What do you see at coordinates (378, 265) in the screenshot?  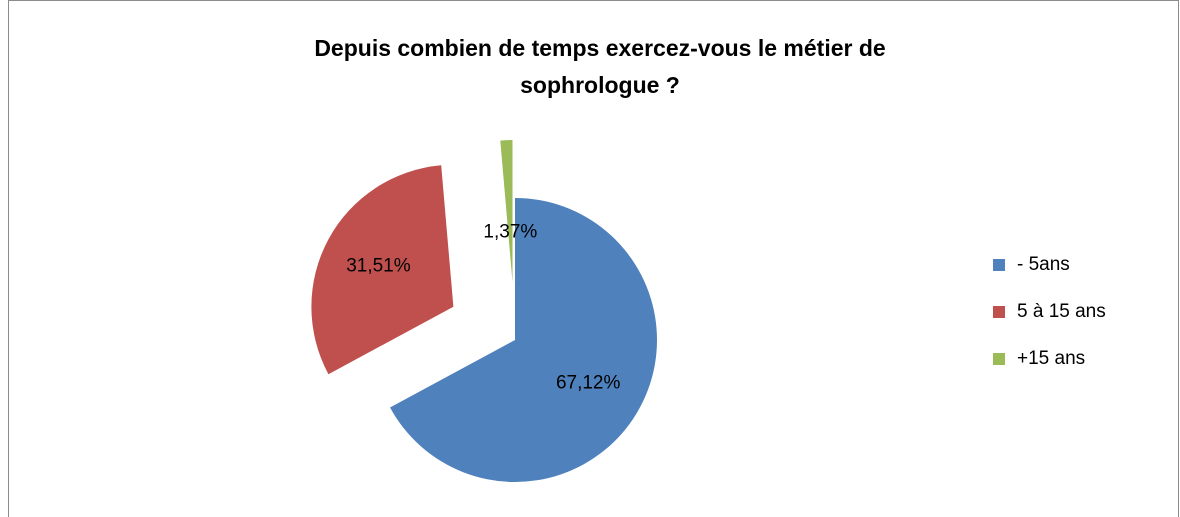 I see `data-label: 31,51%` at bounding box center [378, 265].